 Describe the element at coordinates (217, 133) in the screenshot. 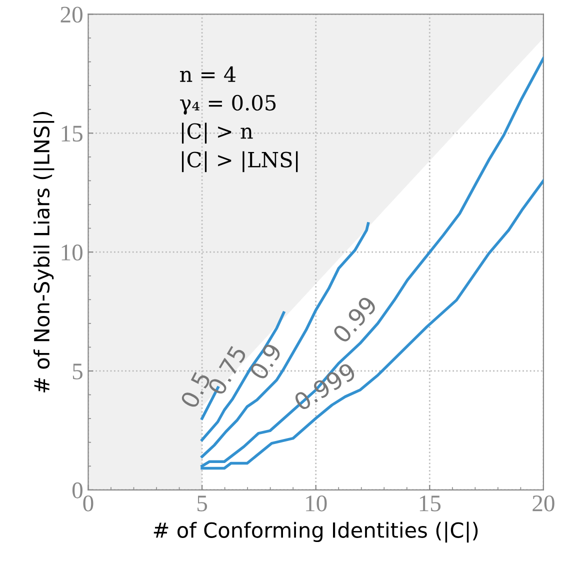

I see `annotation: |C| > n` at that location.